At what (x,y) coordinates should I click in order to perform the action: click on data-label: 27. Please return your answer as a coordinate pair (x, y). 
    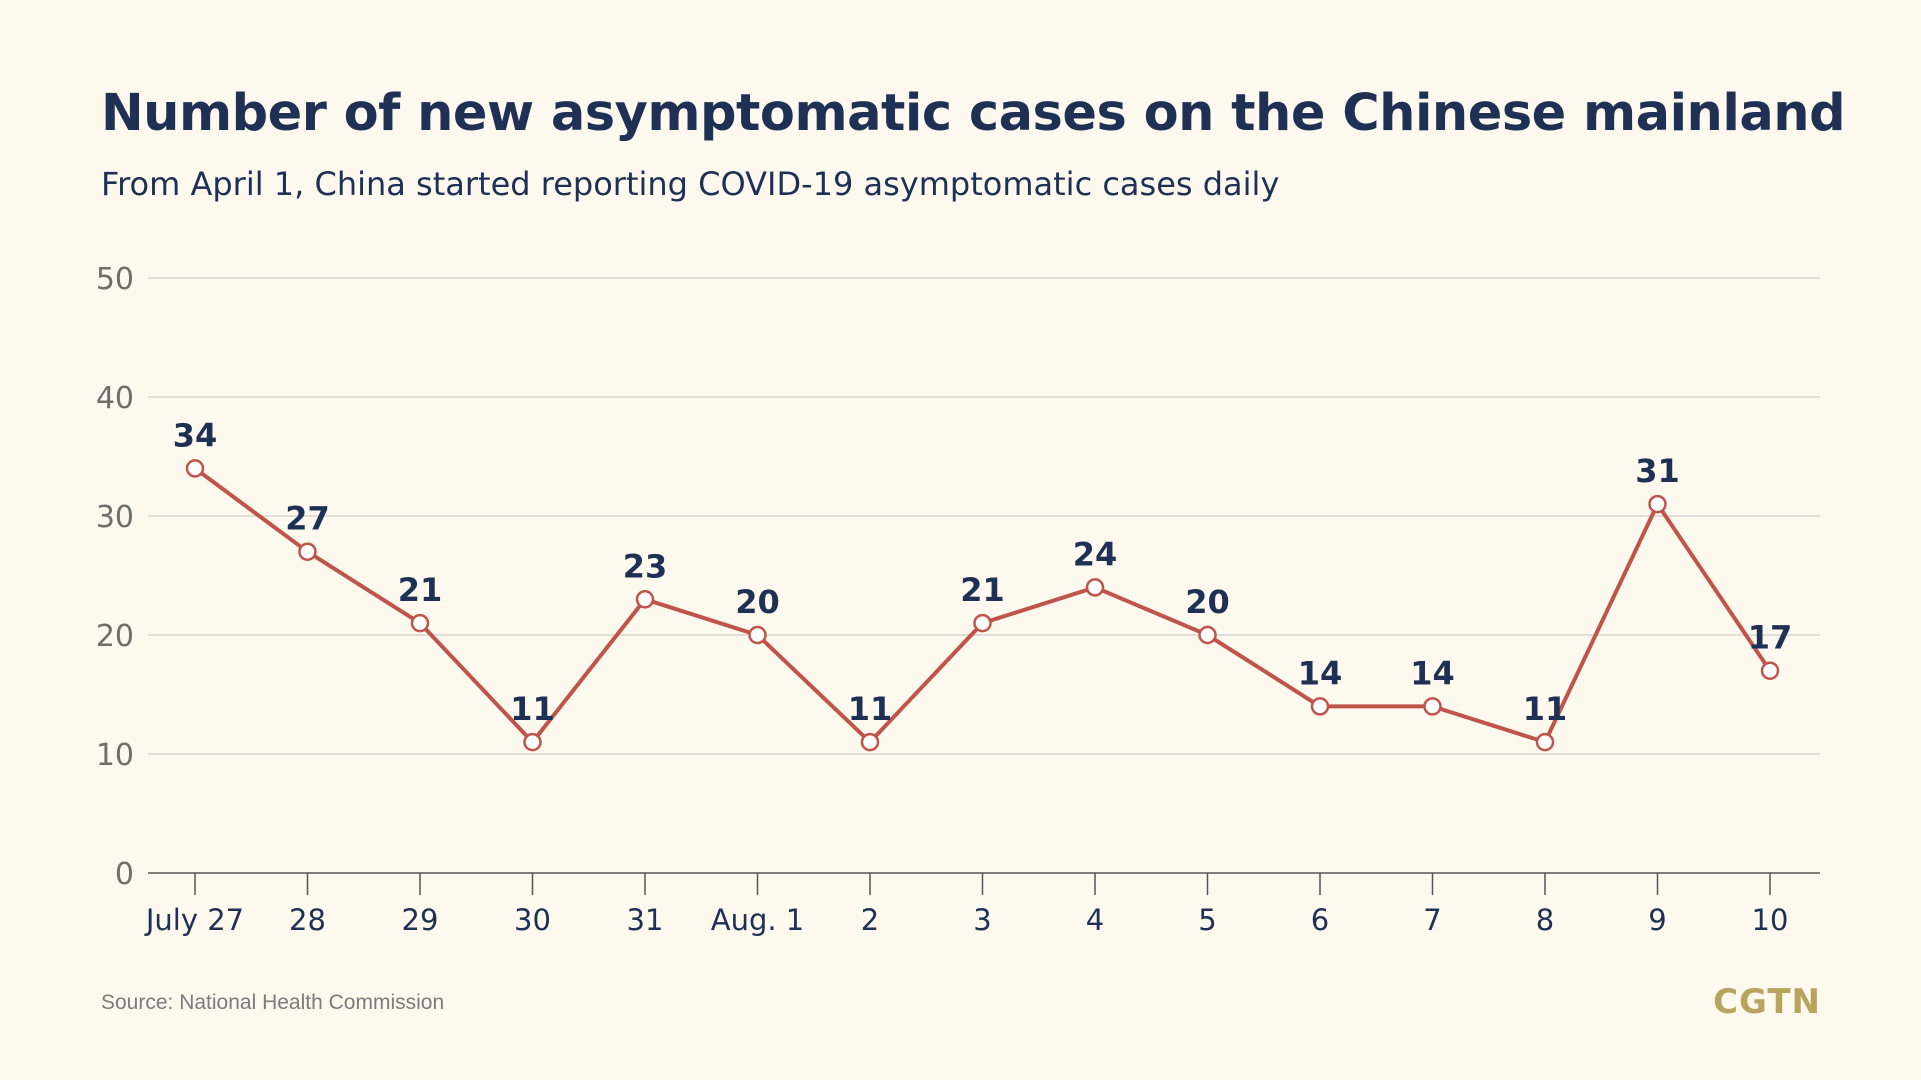
    Looking at the image, I should click on (307, 519).